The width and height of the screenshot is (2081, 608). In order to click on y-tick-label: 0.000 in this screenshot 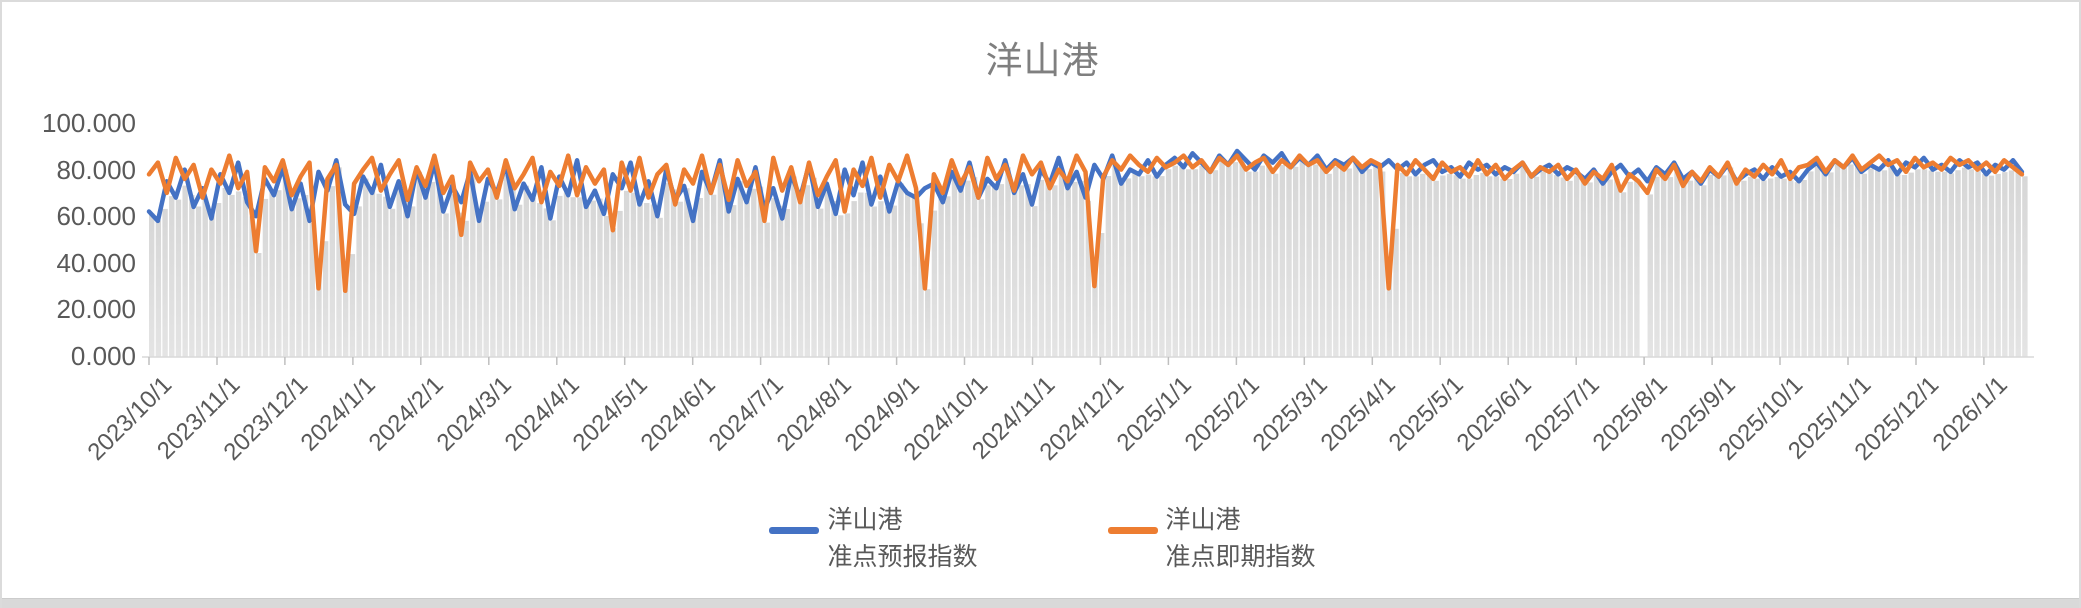, I will do `click(103, 356)`.